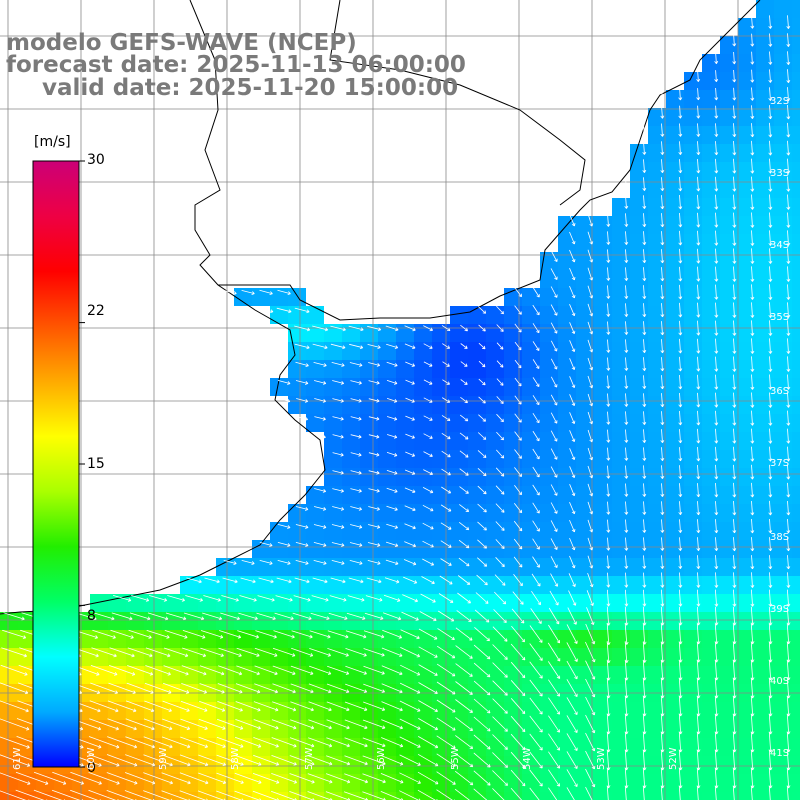 The width and height of the screenshot is (800, 804). I want to click on model-title: modelo GEFS-WAVE (NCEP), so click(181, 43).